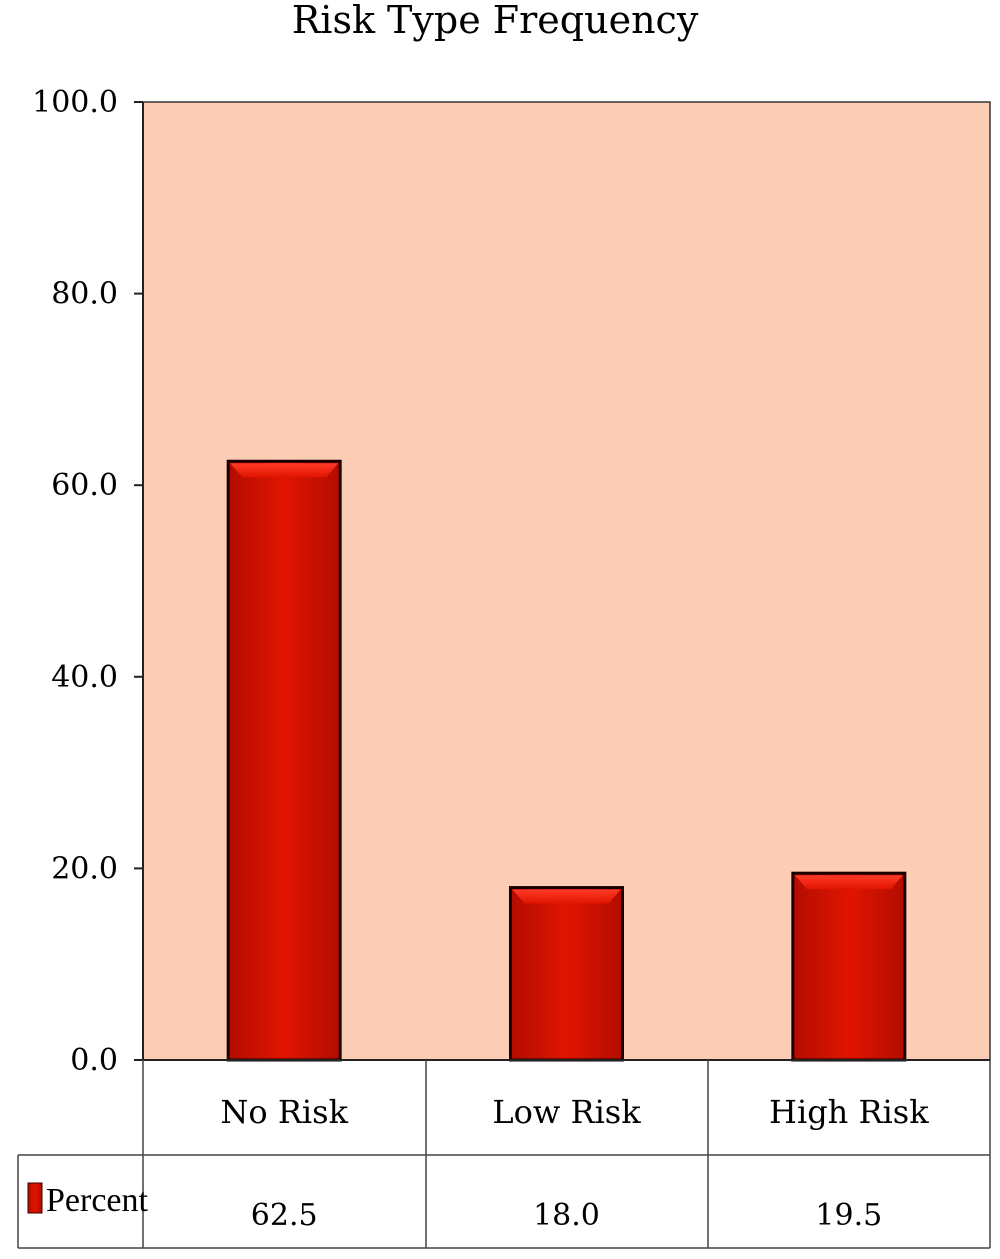  I want to click on value-label: 18.0, so click(566, 1215).